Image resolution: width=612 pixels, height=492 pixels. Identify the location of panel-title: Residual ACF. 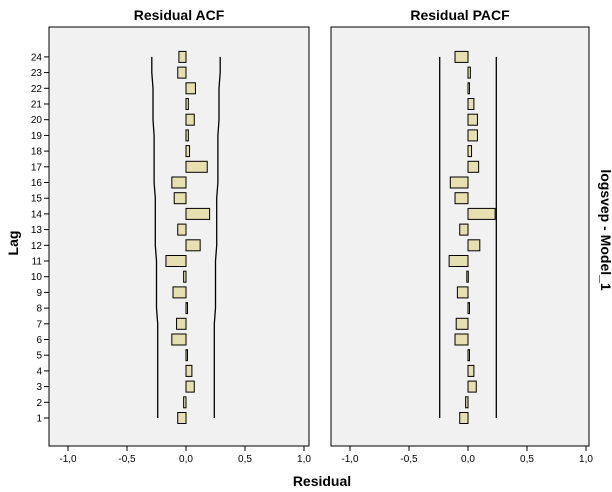
(179, 15).